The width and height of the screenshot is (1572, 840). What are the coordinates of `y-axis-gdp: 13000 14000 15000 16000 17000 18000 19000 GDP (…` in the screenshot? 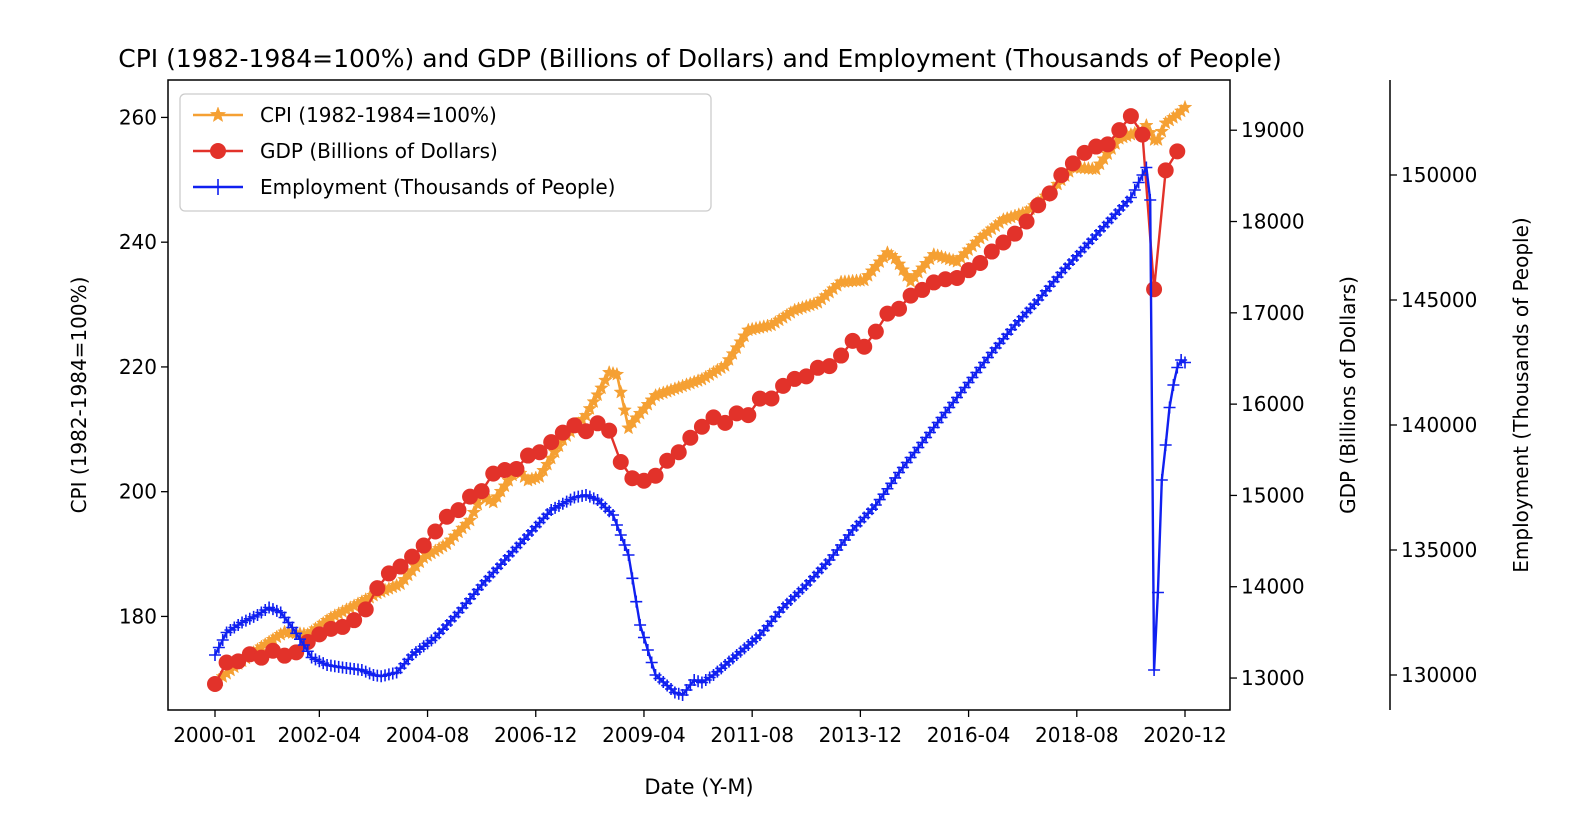 It's located at (1295, 404).